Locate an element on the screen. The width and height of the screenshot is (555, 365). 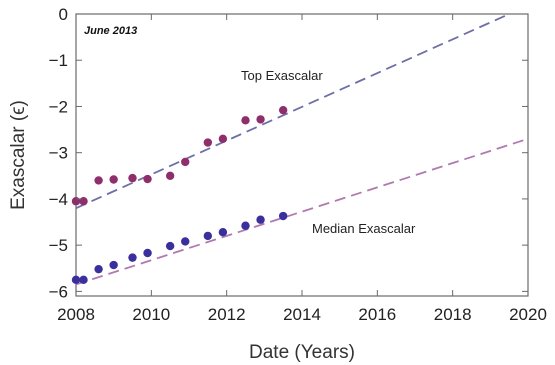
x-axis-title: Date (Years) is located at coordinates (302, 352).